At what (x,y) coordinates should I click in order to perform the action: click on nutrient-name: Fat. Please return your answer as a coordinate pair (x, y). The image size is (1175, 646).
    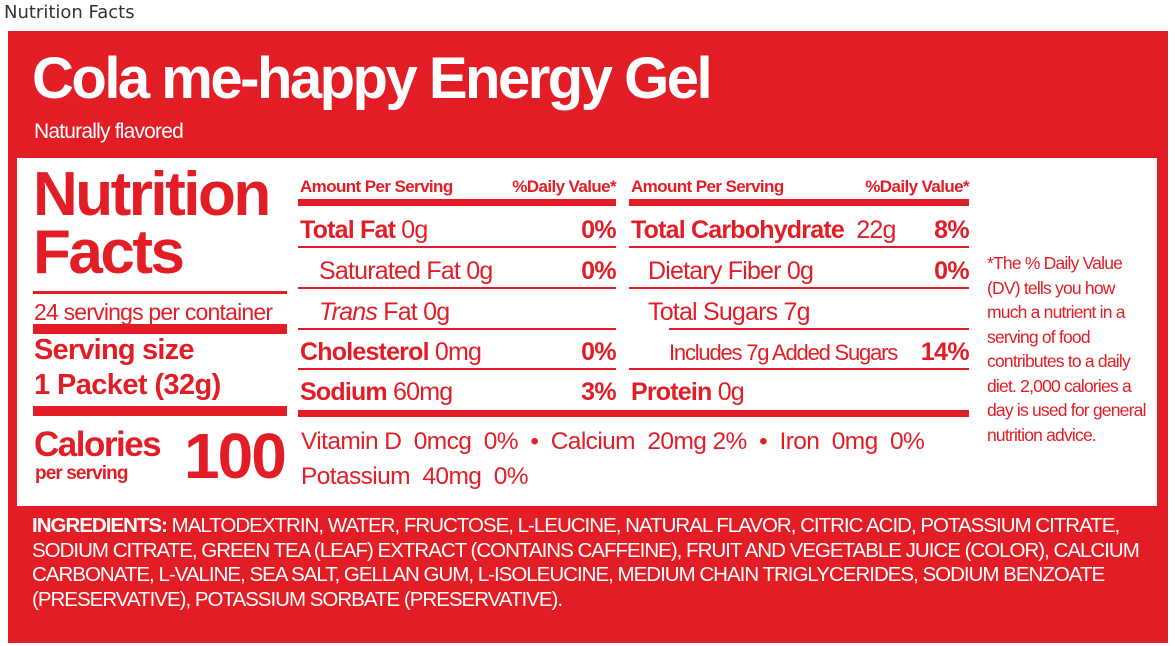
    Looking at the image, I should click on (400, 312).